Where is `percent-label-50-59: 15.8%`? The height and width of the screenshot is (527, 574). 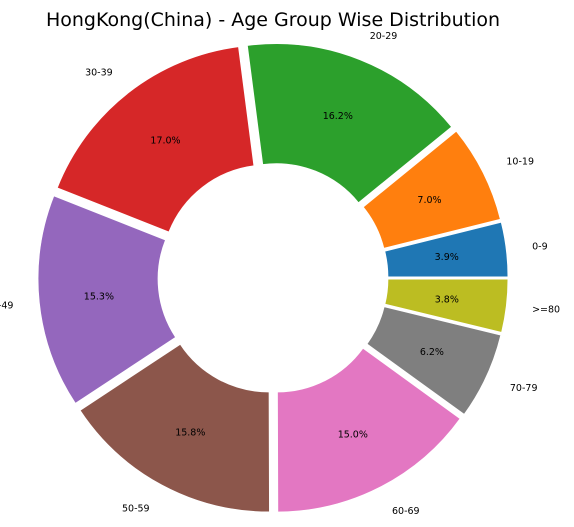 percent-label-50-59: 15.8% is located at coordinates (190, 433).